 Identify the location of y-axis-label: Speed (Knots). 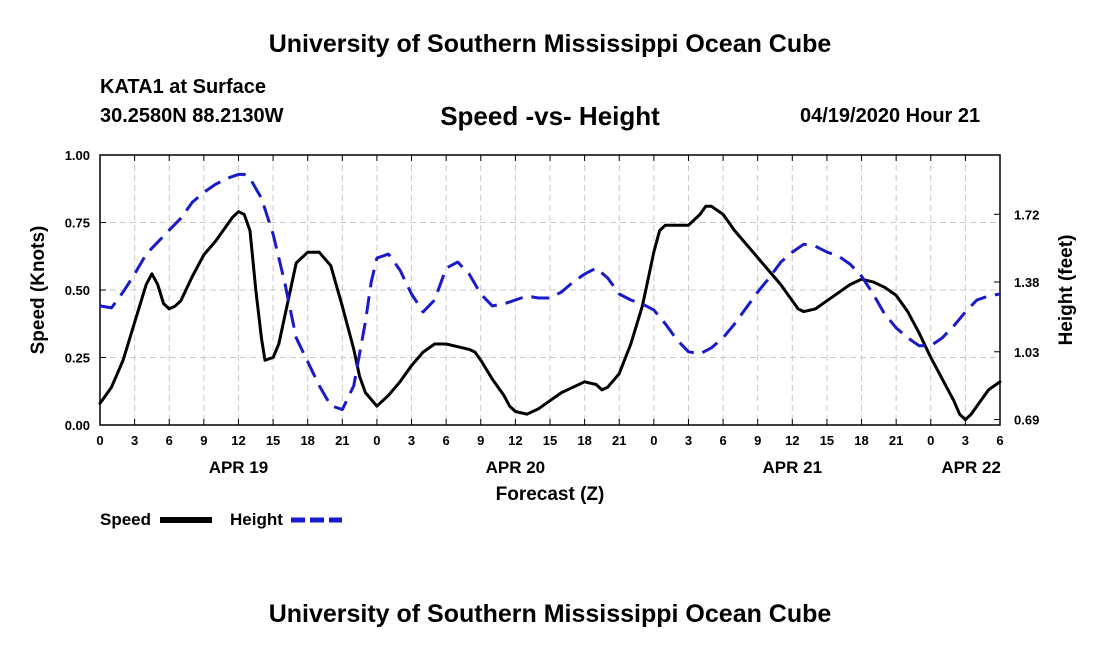
(38, 290).